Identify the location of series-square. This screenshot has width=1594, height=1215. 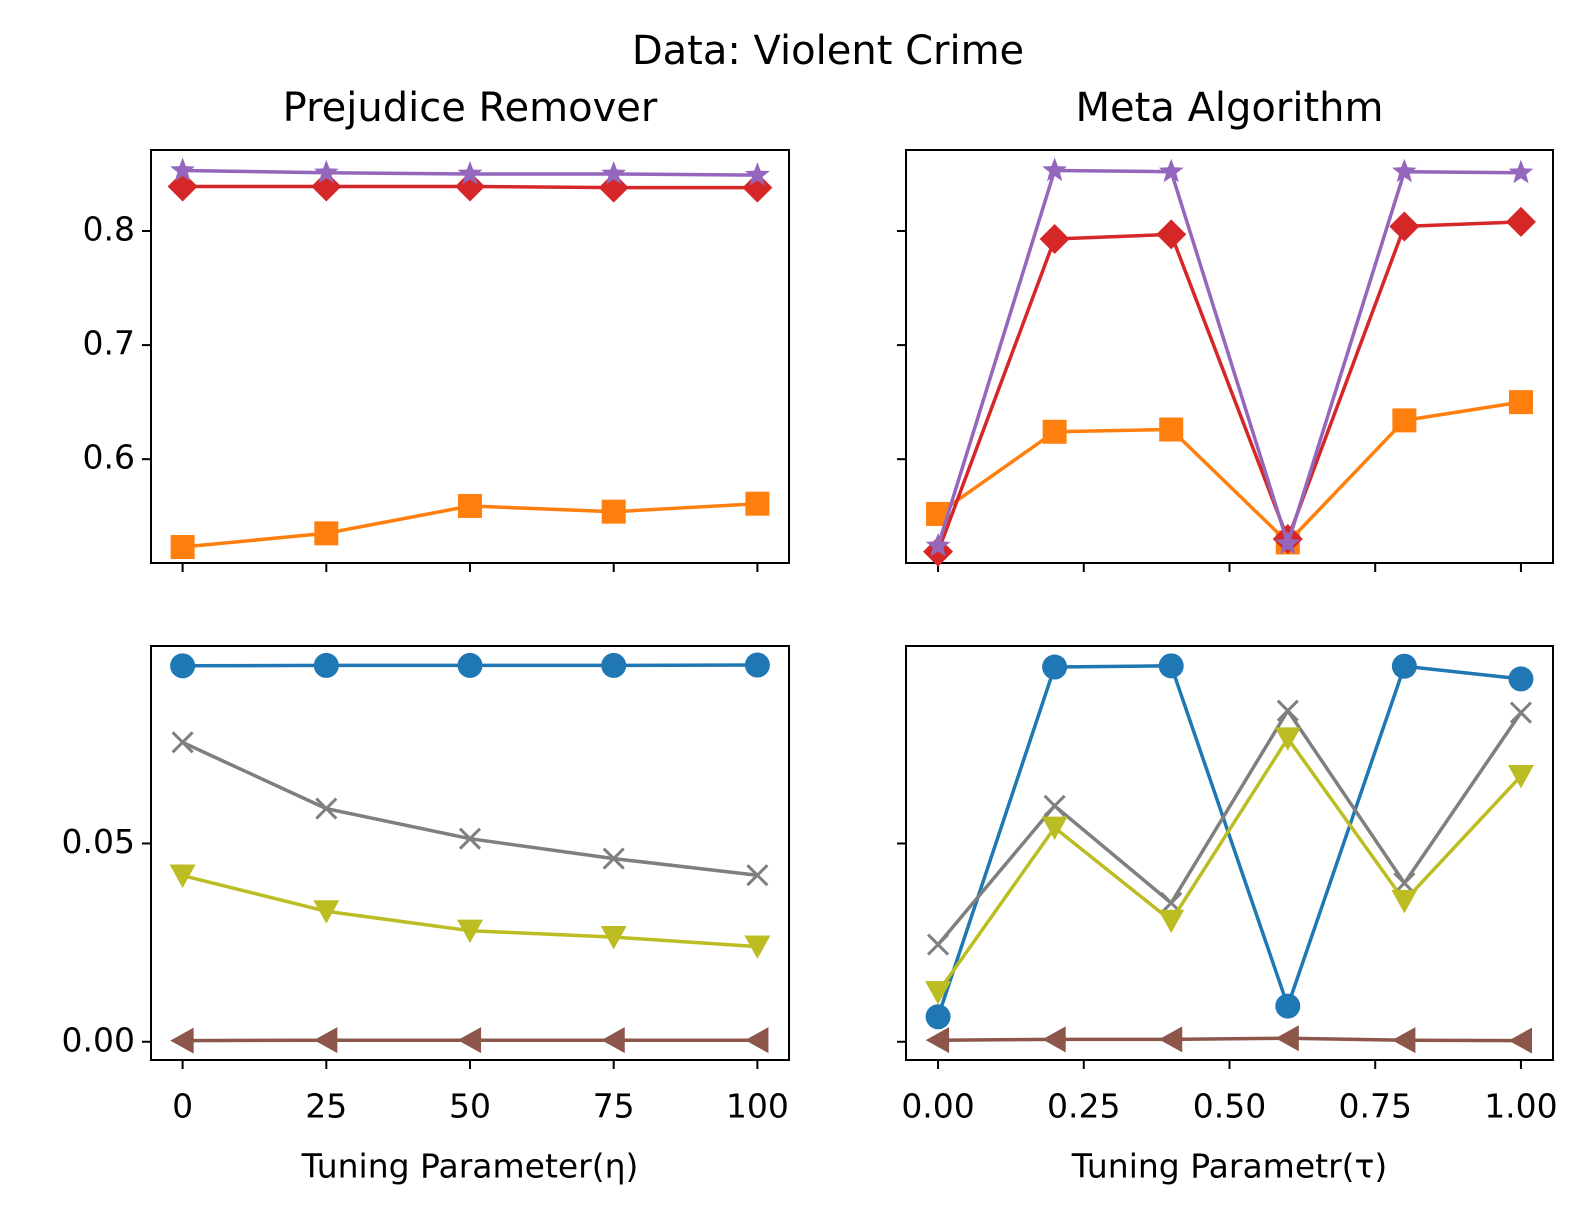
(1229, 472).